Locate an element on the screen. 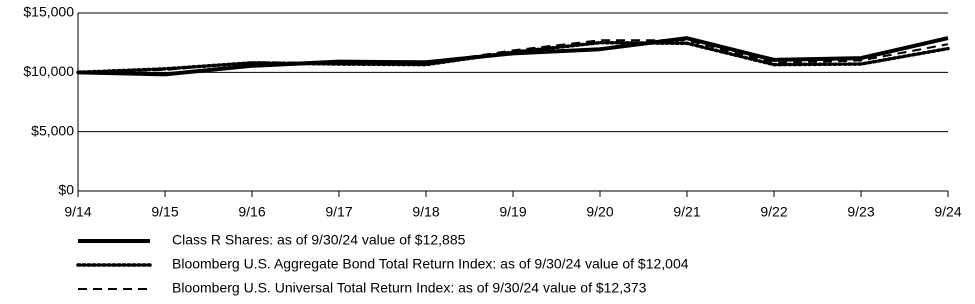 The width and height of the screenshot is (975, 304). x-tick-label: 9/20 is located at coordinates (599, 212).